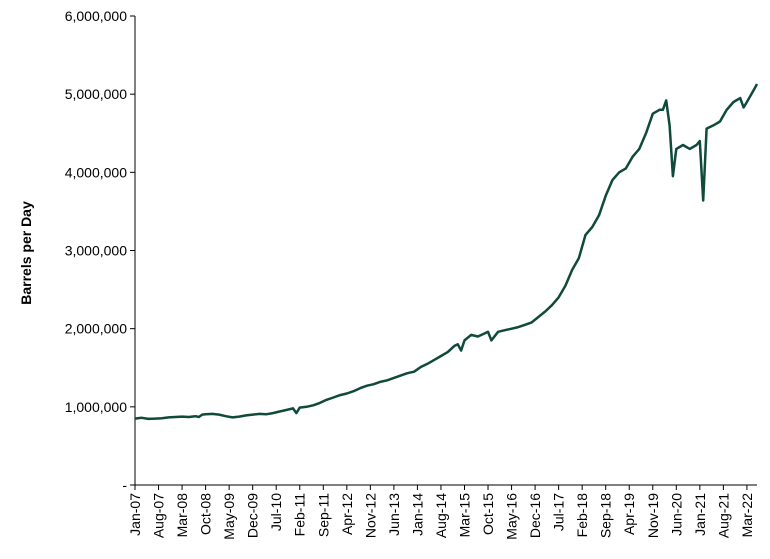 The width and height of the screenshot is (770, 559). What do you see at coordinates (441, 515) in the screenshot?
I see `x-tick-label: Aug-14` at bounding box center [441, 515].